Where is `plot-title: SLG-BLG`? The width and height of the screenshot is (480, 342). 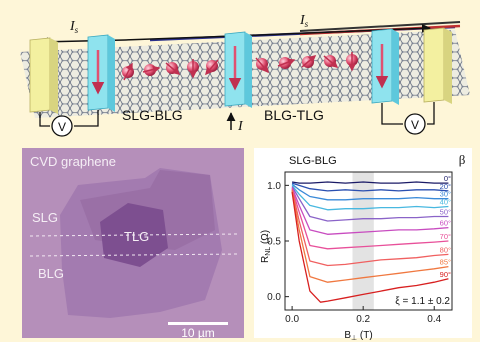
plot-title: SLG-BLG is located at coordinates (313, 161).